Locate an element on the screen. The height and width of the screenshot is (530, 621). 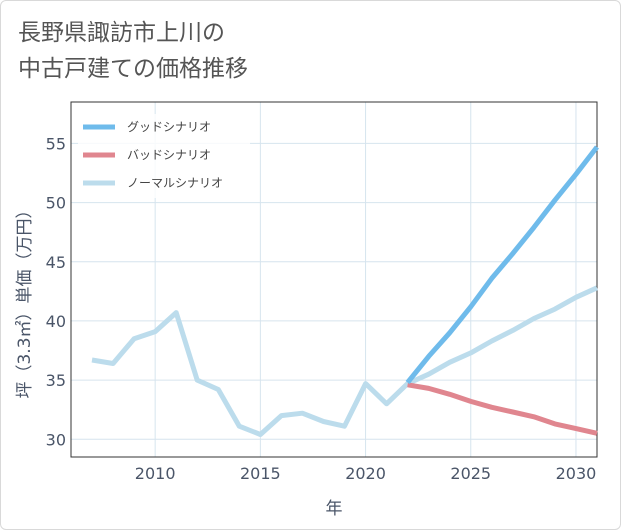
y-tick-label-50: 50 is located at coordinates (56, 203).